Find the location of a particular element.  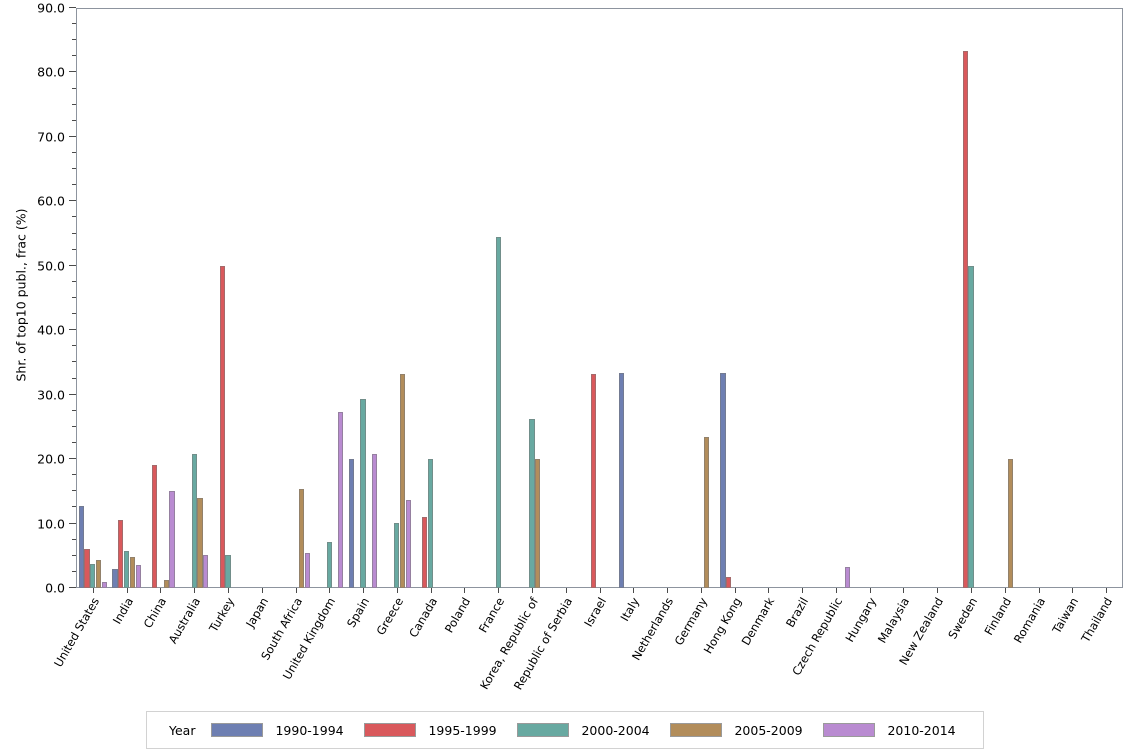

legend-entry: 1995-1999 is located at coordinates (440, 730).